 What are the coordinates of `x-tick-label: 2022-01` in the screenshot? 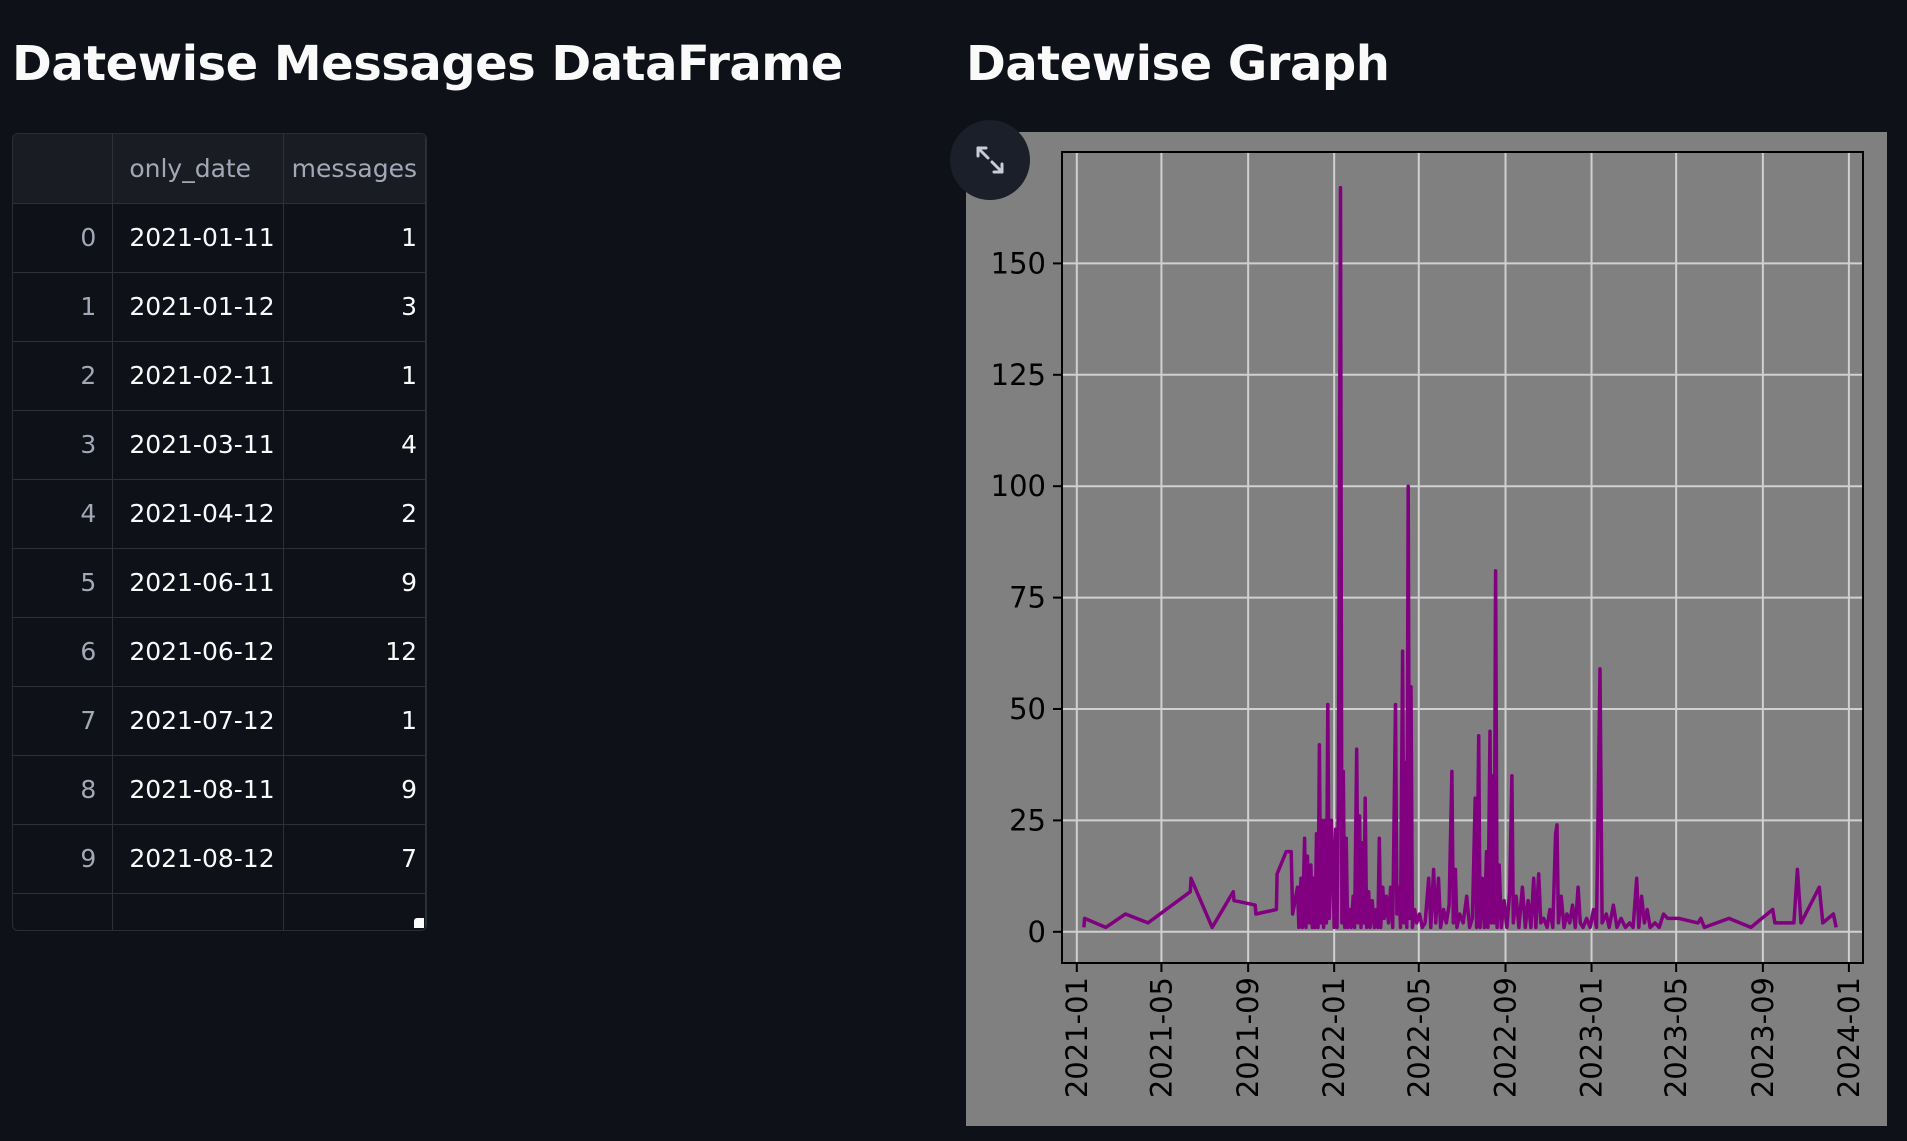 It's located at (1334, 1037).